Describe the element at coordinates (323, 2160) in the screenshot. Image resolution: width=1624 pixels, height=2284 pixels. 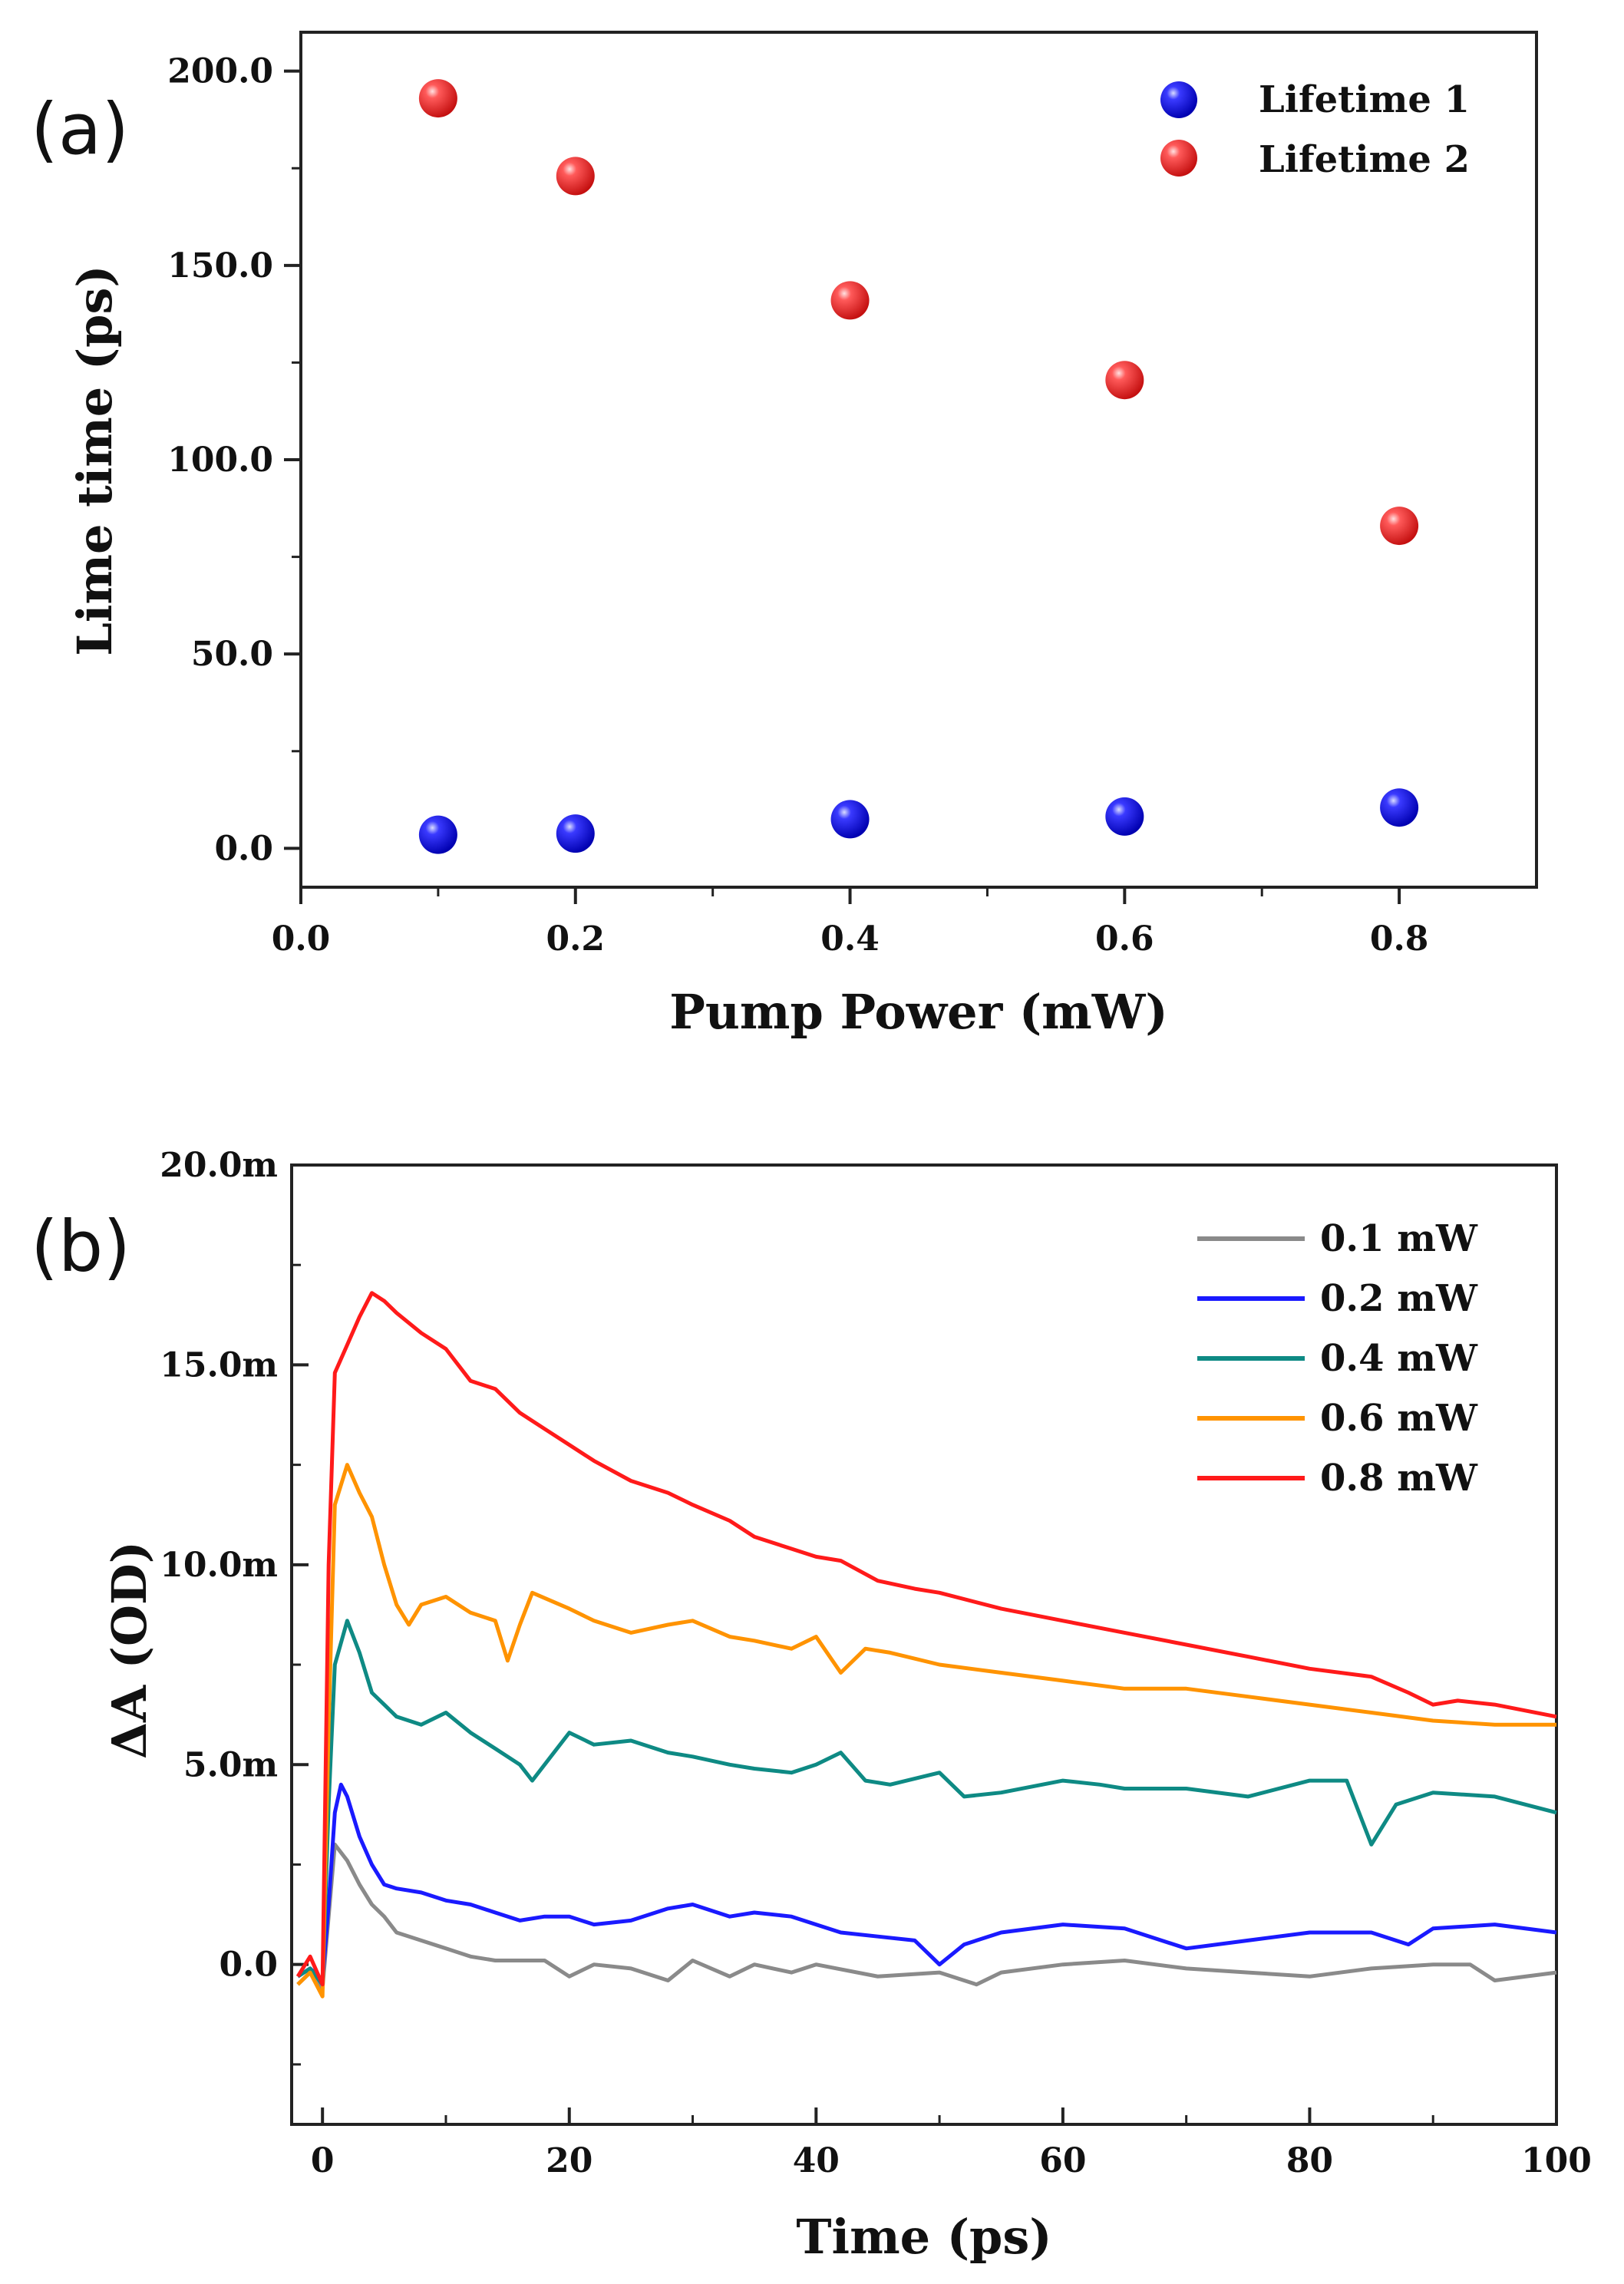
I see `chart-b-xtick-label: 0` at that location.